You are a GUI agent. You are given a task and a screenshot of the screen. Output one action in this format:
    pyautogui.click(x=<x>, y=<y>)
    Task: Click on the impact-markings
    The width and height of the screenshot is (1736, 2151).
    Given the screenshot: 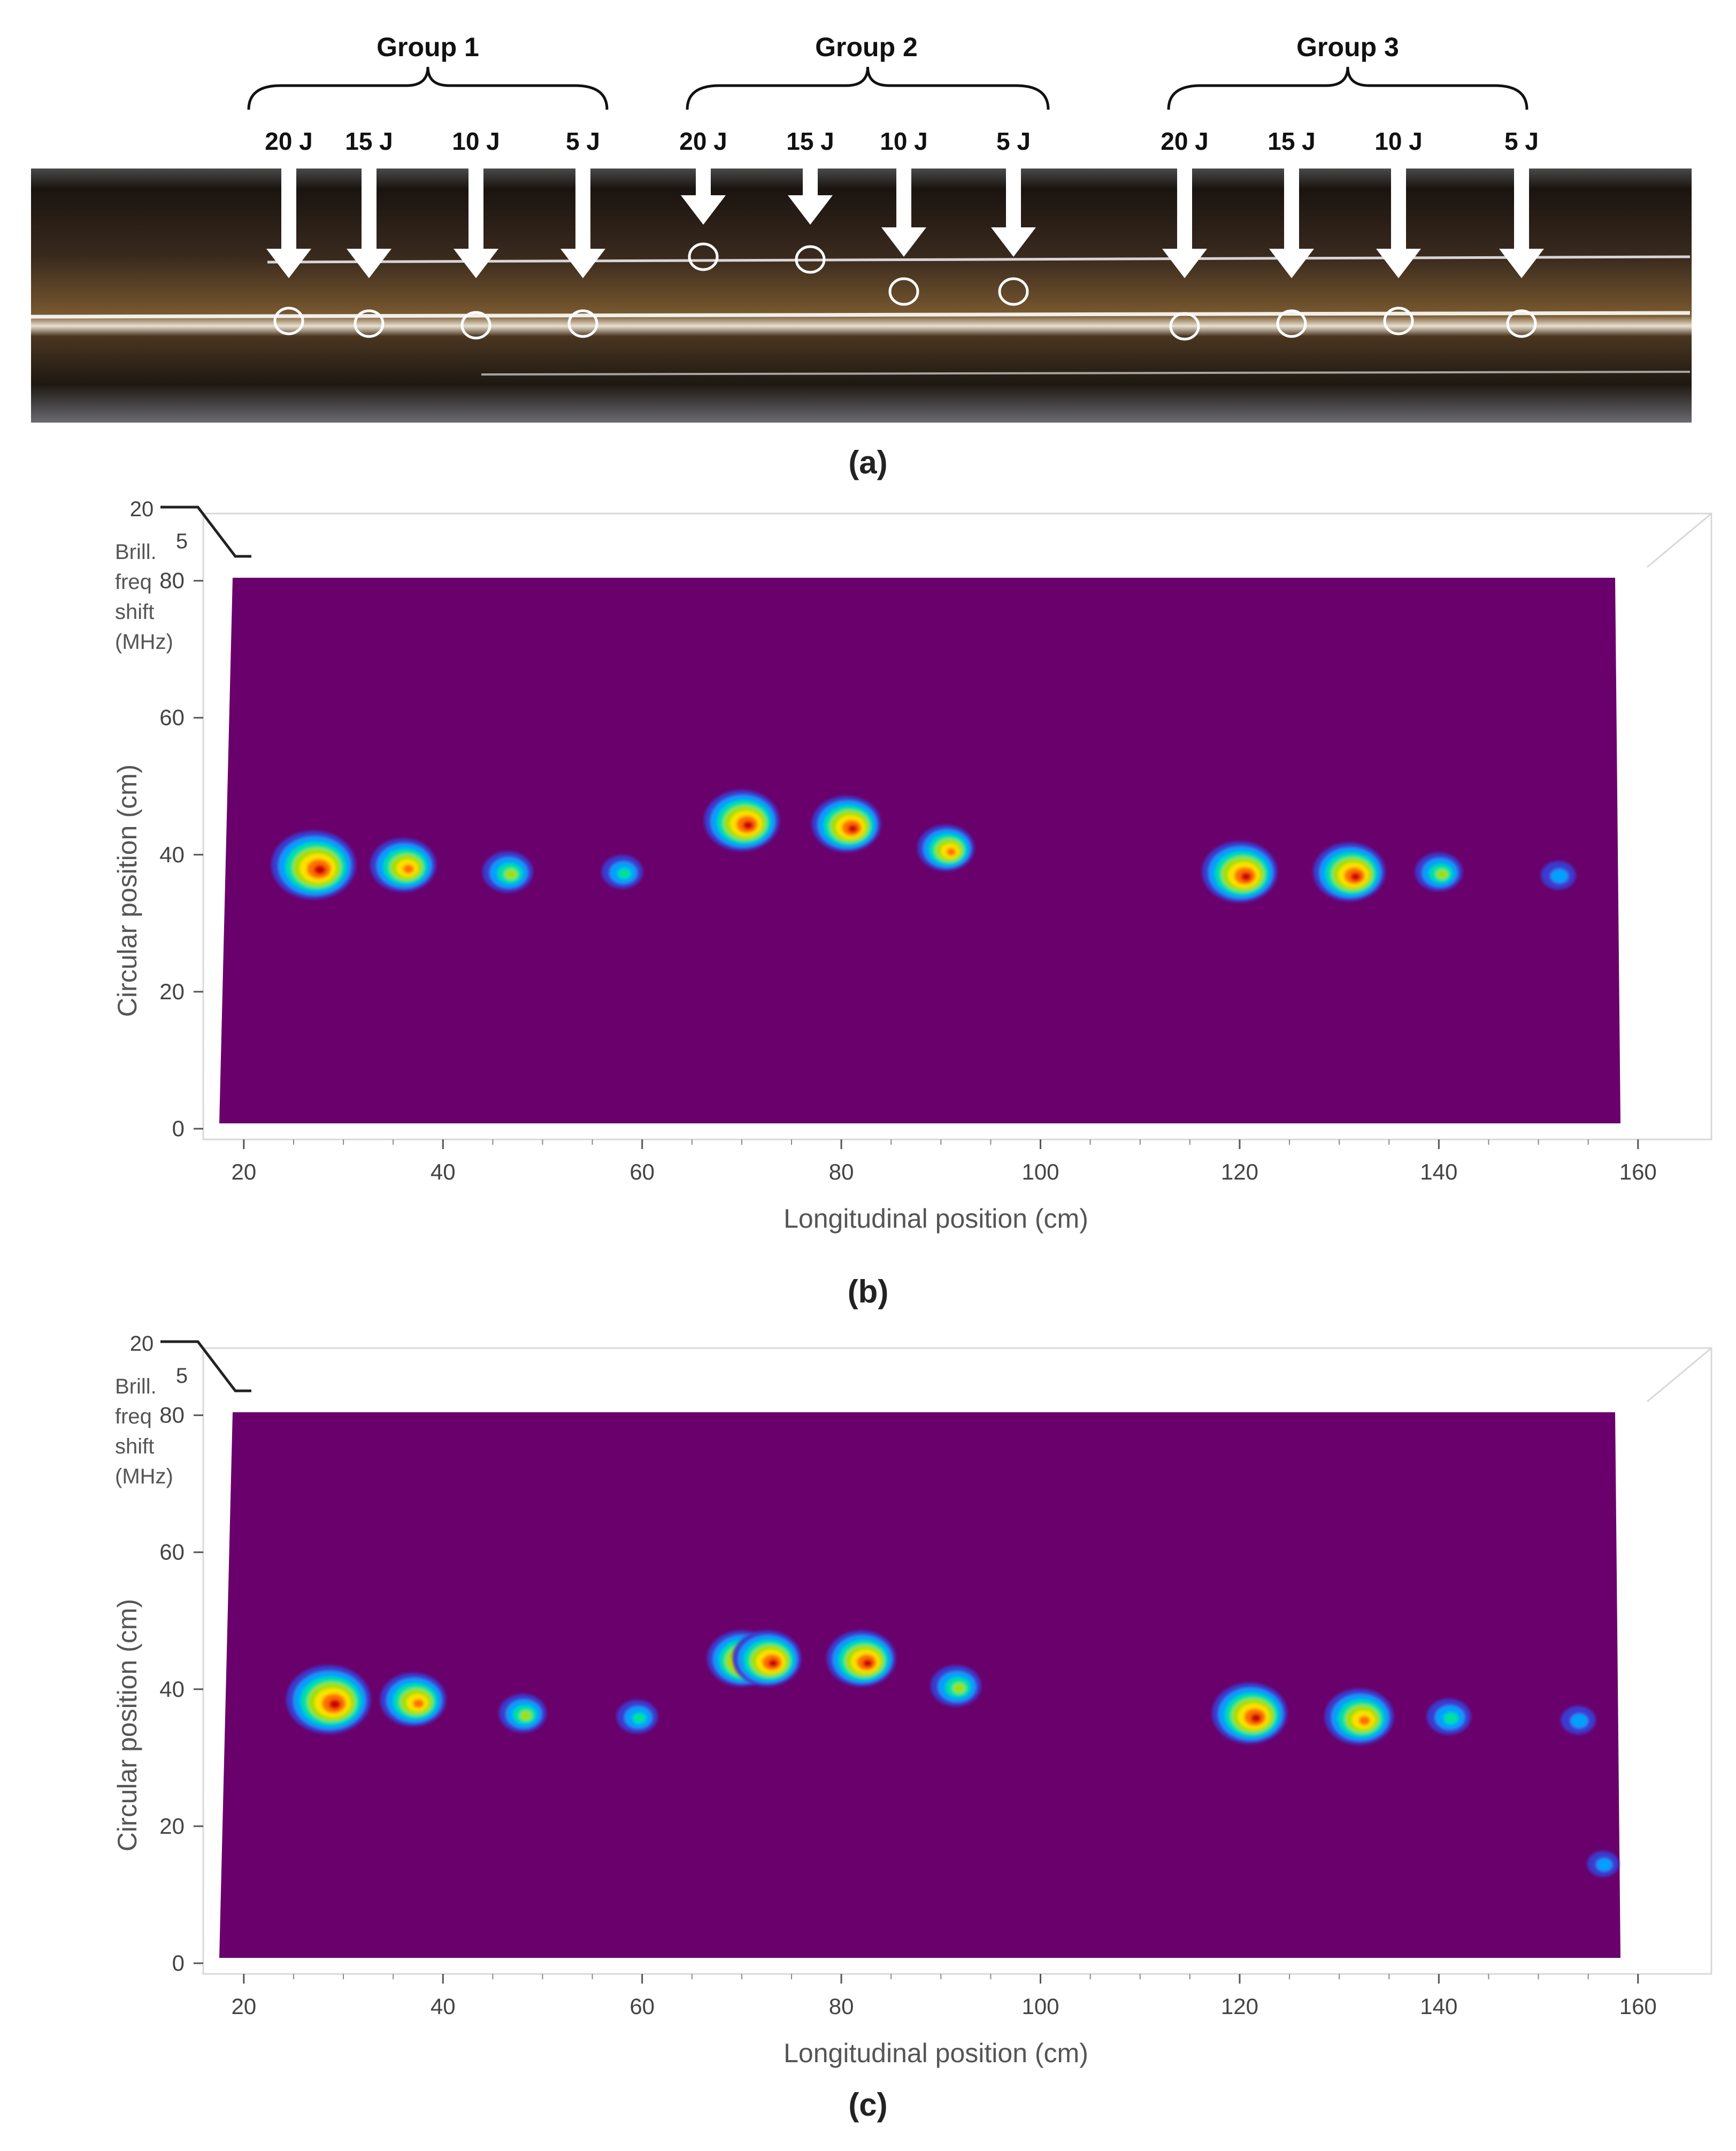 What is the action you would take?
    pyautogui.click(x=905, y=291)
    